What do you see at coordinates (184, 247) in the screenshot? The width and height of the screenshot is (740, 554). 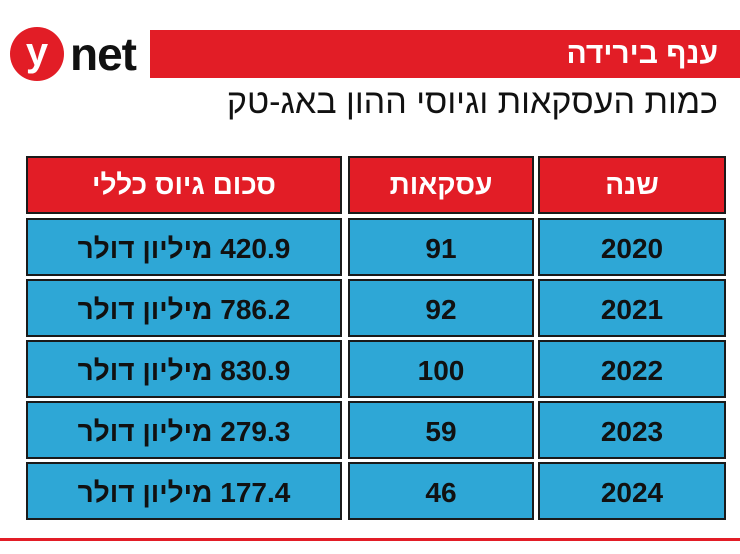 I see `total-cell: 420.9 מיליון דולר` at bounding box center [184, 247].